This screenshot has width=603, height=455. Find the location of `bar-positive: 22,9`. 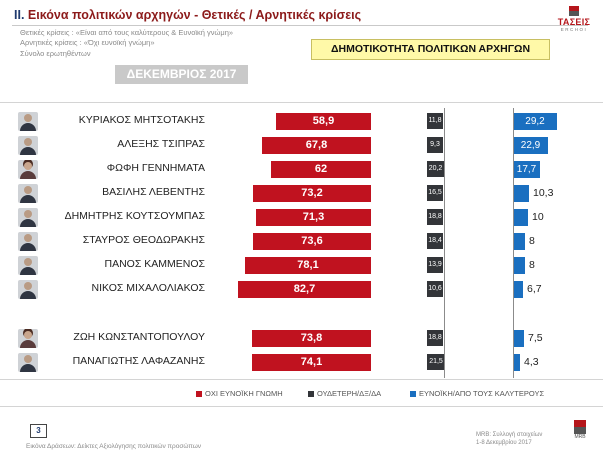

bar-positive: 22,9 is located at coordinates (530, 145).